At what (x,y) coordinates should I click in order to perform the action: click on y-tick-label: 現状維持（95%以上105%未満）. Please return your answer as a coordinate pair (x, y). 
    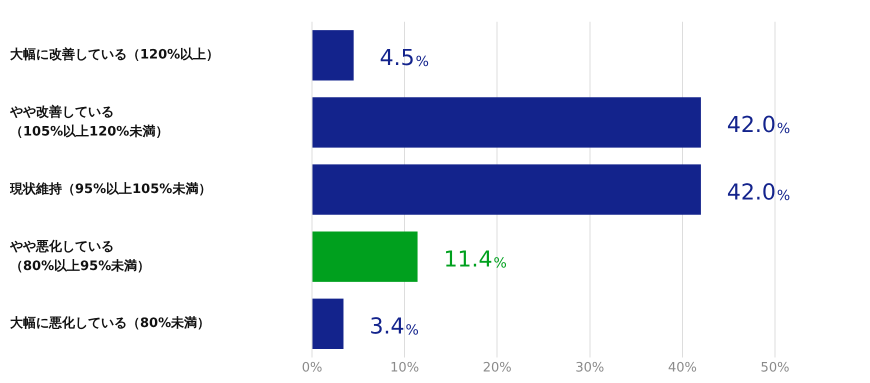
    Looking at the image, I should click on (110, 189).